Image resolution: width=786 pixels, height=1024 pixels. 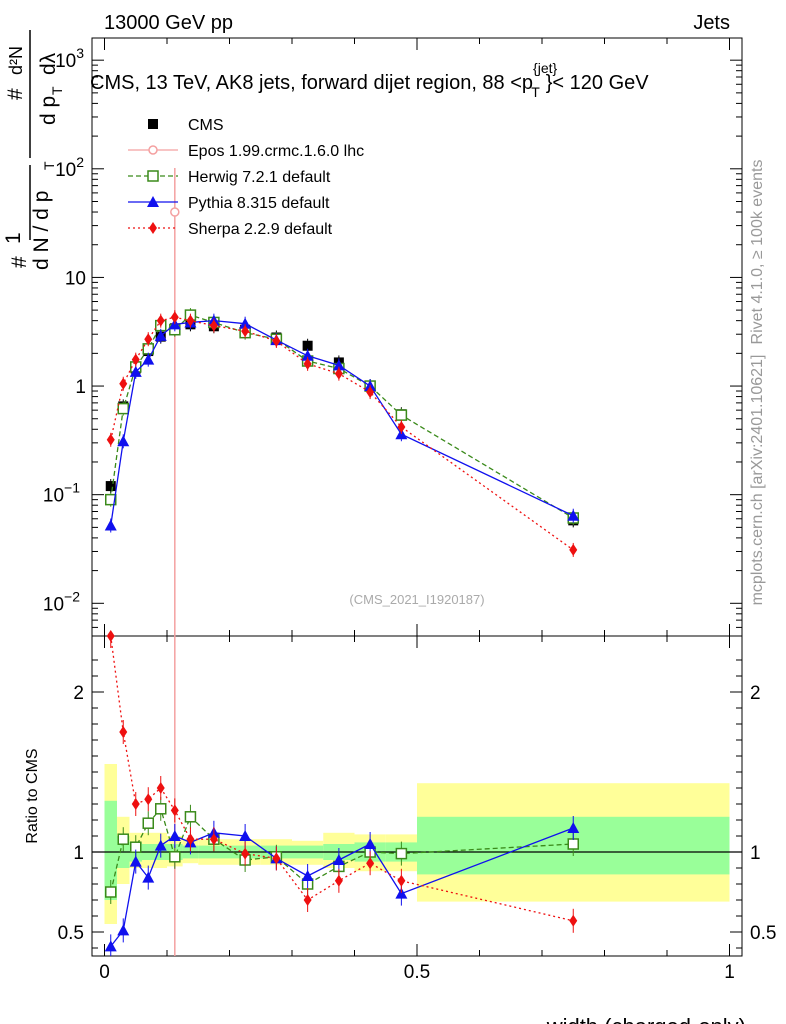 I want to click on pythia-main-line, so click(x=342, y=422).